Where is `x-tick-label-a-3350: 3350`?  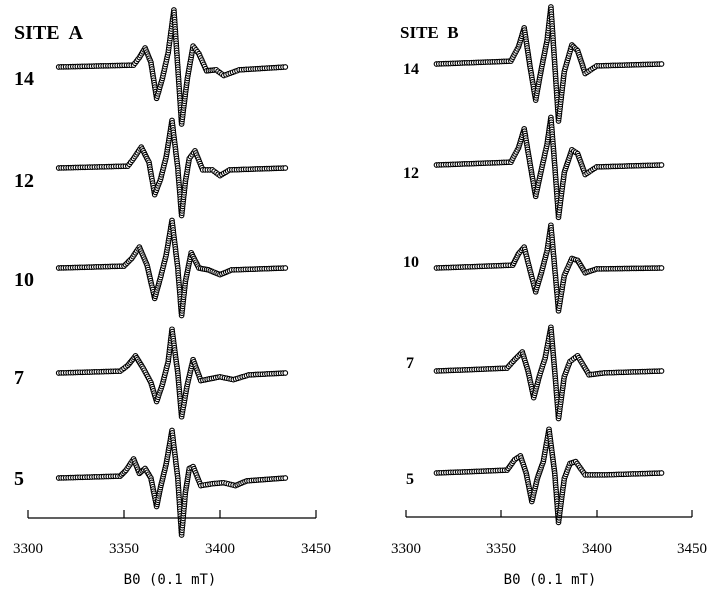
x-tick-label-a-3350: 3350 is located at coordinates (124, 549).